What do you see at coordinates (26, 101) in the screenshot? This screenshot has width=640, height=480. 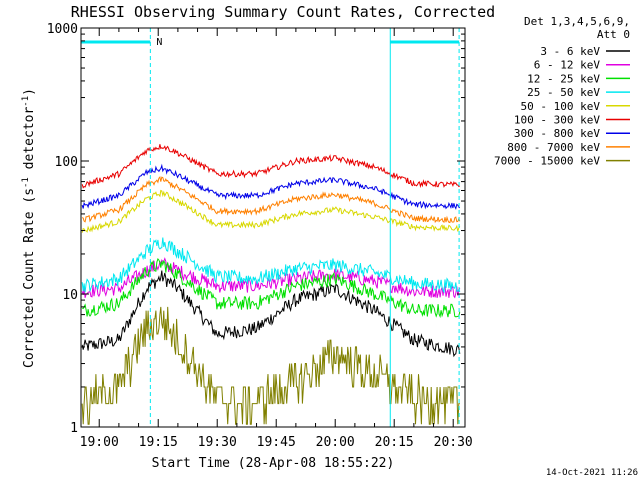 I see `y-axis-label-sup2: -1` at bounding box center [26, 101].